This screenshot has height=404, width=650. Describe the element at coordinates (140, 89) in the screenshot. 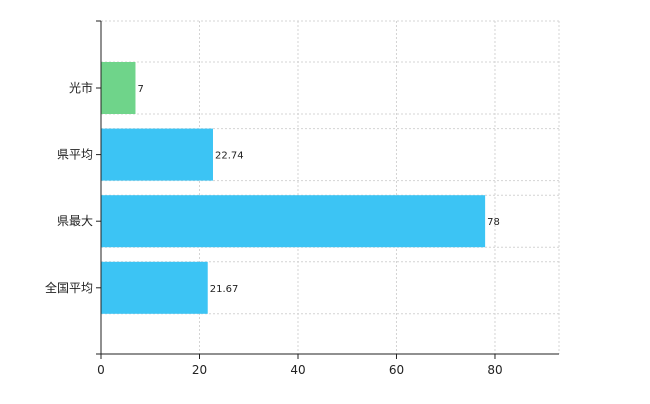

I see `data-label: 7` at that location.